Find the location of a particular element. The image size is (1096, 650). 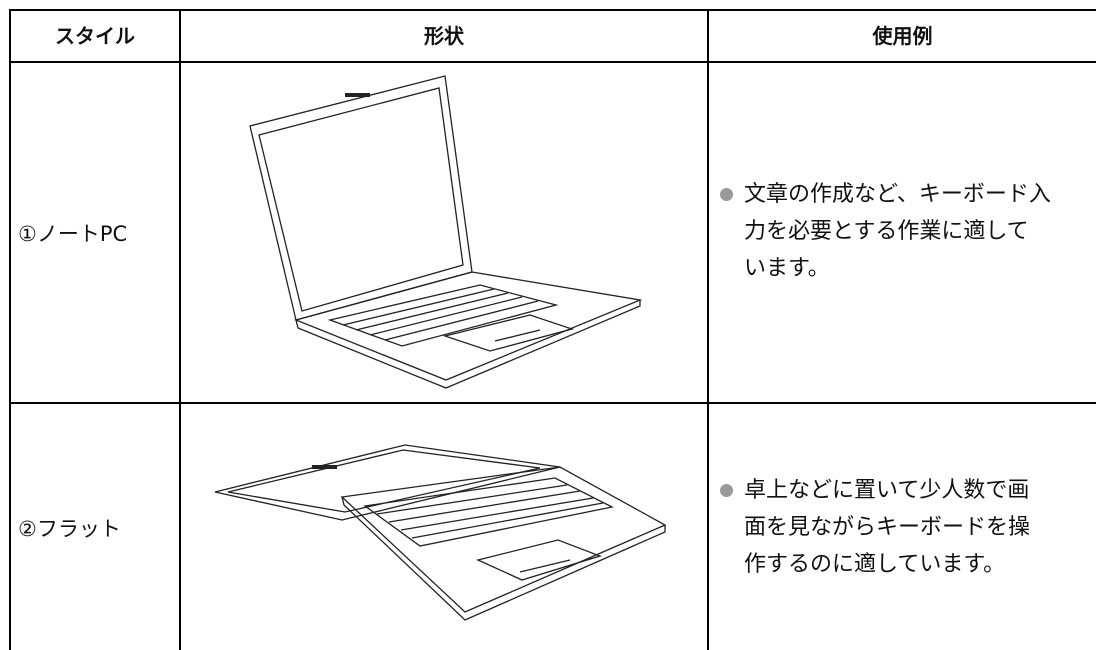

description-line: 力を必要とする作業に適して is located at coordinates (885, 231).